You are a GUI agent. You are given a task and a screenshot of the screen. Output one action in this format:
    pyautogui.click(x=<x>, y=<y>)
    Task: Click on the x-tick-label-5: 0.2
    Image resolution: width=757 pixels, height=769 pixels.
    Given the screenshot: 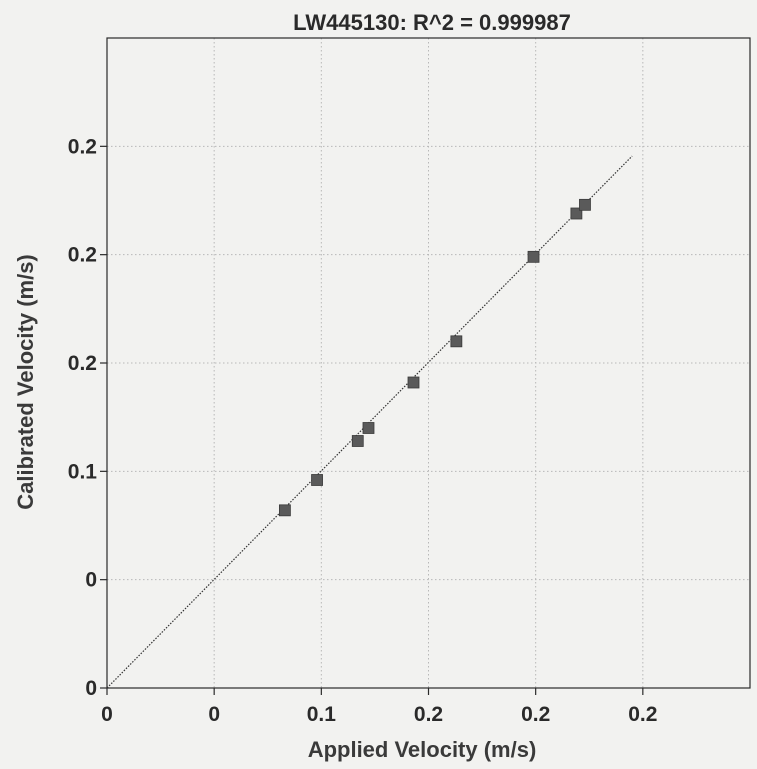 What is the action you would take?
    pyautogui.click(x=642, y=714)
    